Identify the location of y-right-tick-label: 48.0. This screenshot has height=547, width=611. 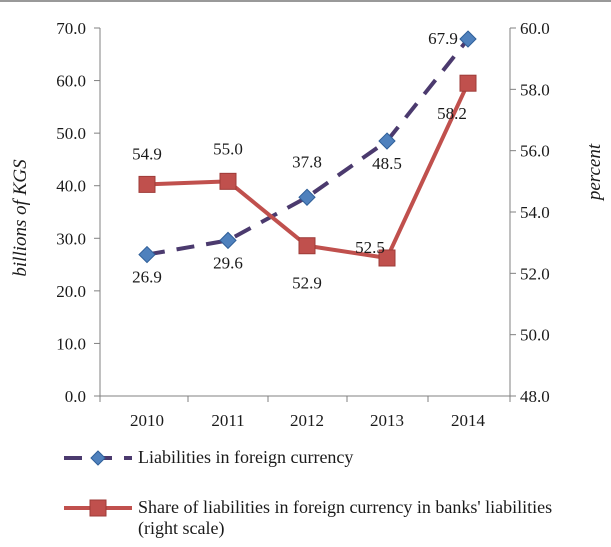
(535, 396).